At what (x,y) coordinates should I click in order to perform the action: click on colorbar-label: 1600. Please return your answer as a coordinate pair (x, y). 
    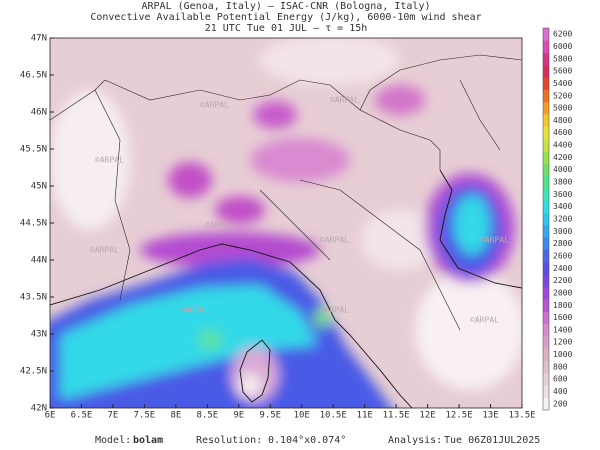
    Looking at the image, I should click on (562, 317).